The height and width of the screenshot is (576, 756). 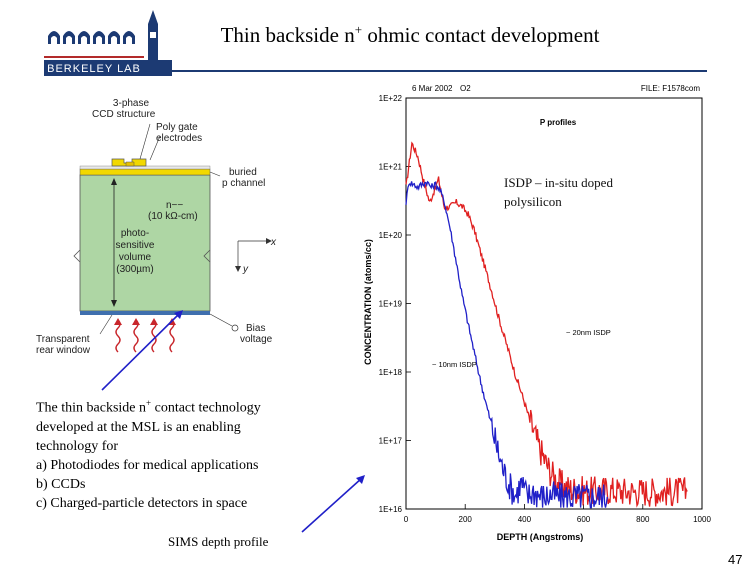 I want to click on description-line-2: developed at the MSL is an enabling, so click(x=138, y=427).